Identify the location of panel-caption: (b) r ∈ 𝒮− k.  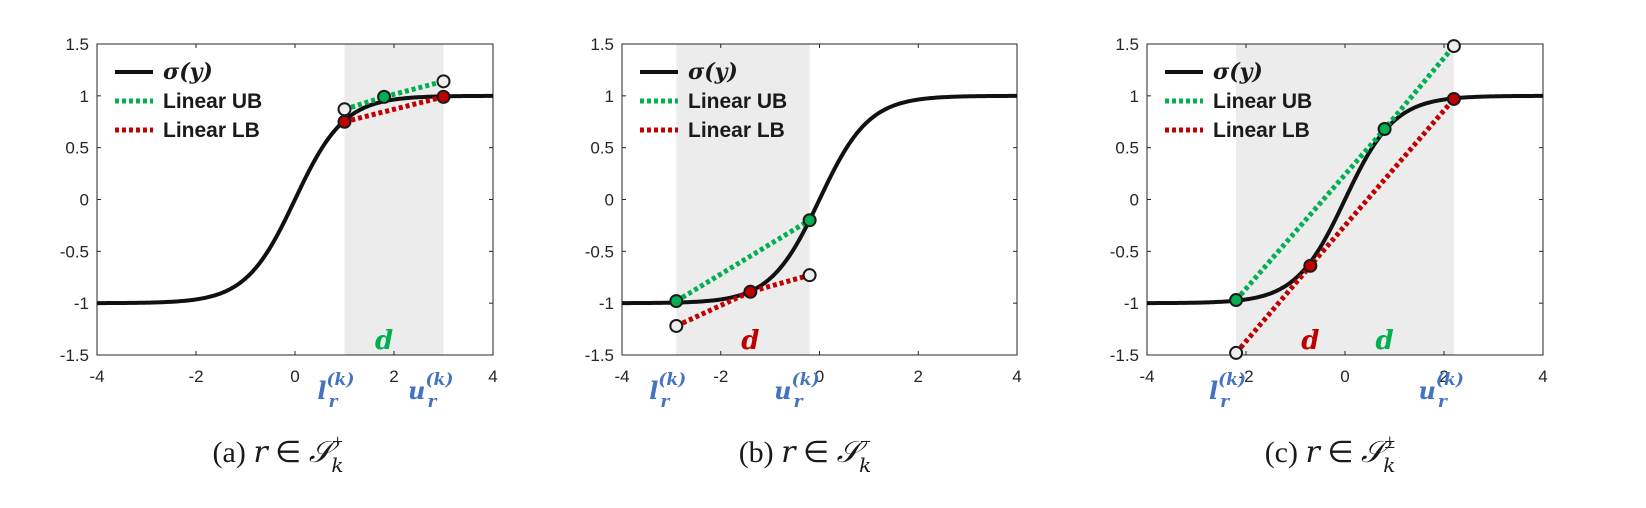
(805, 454).